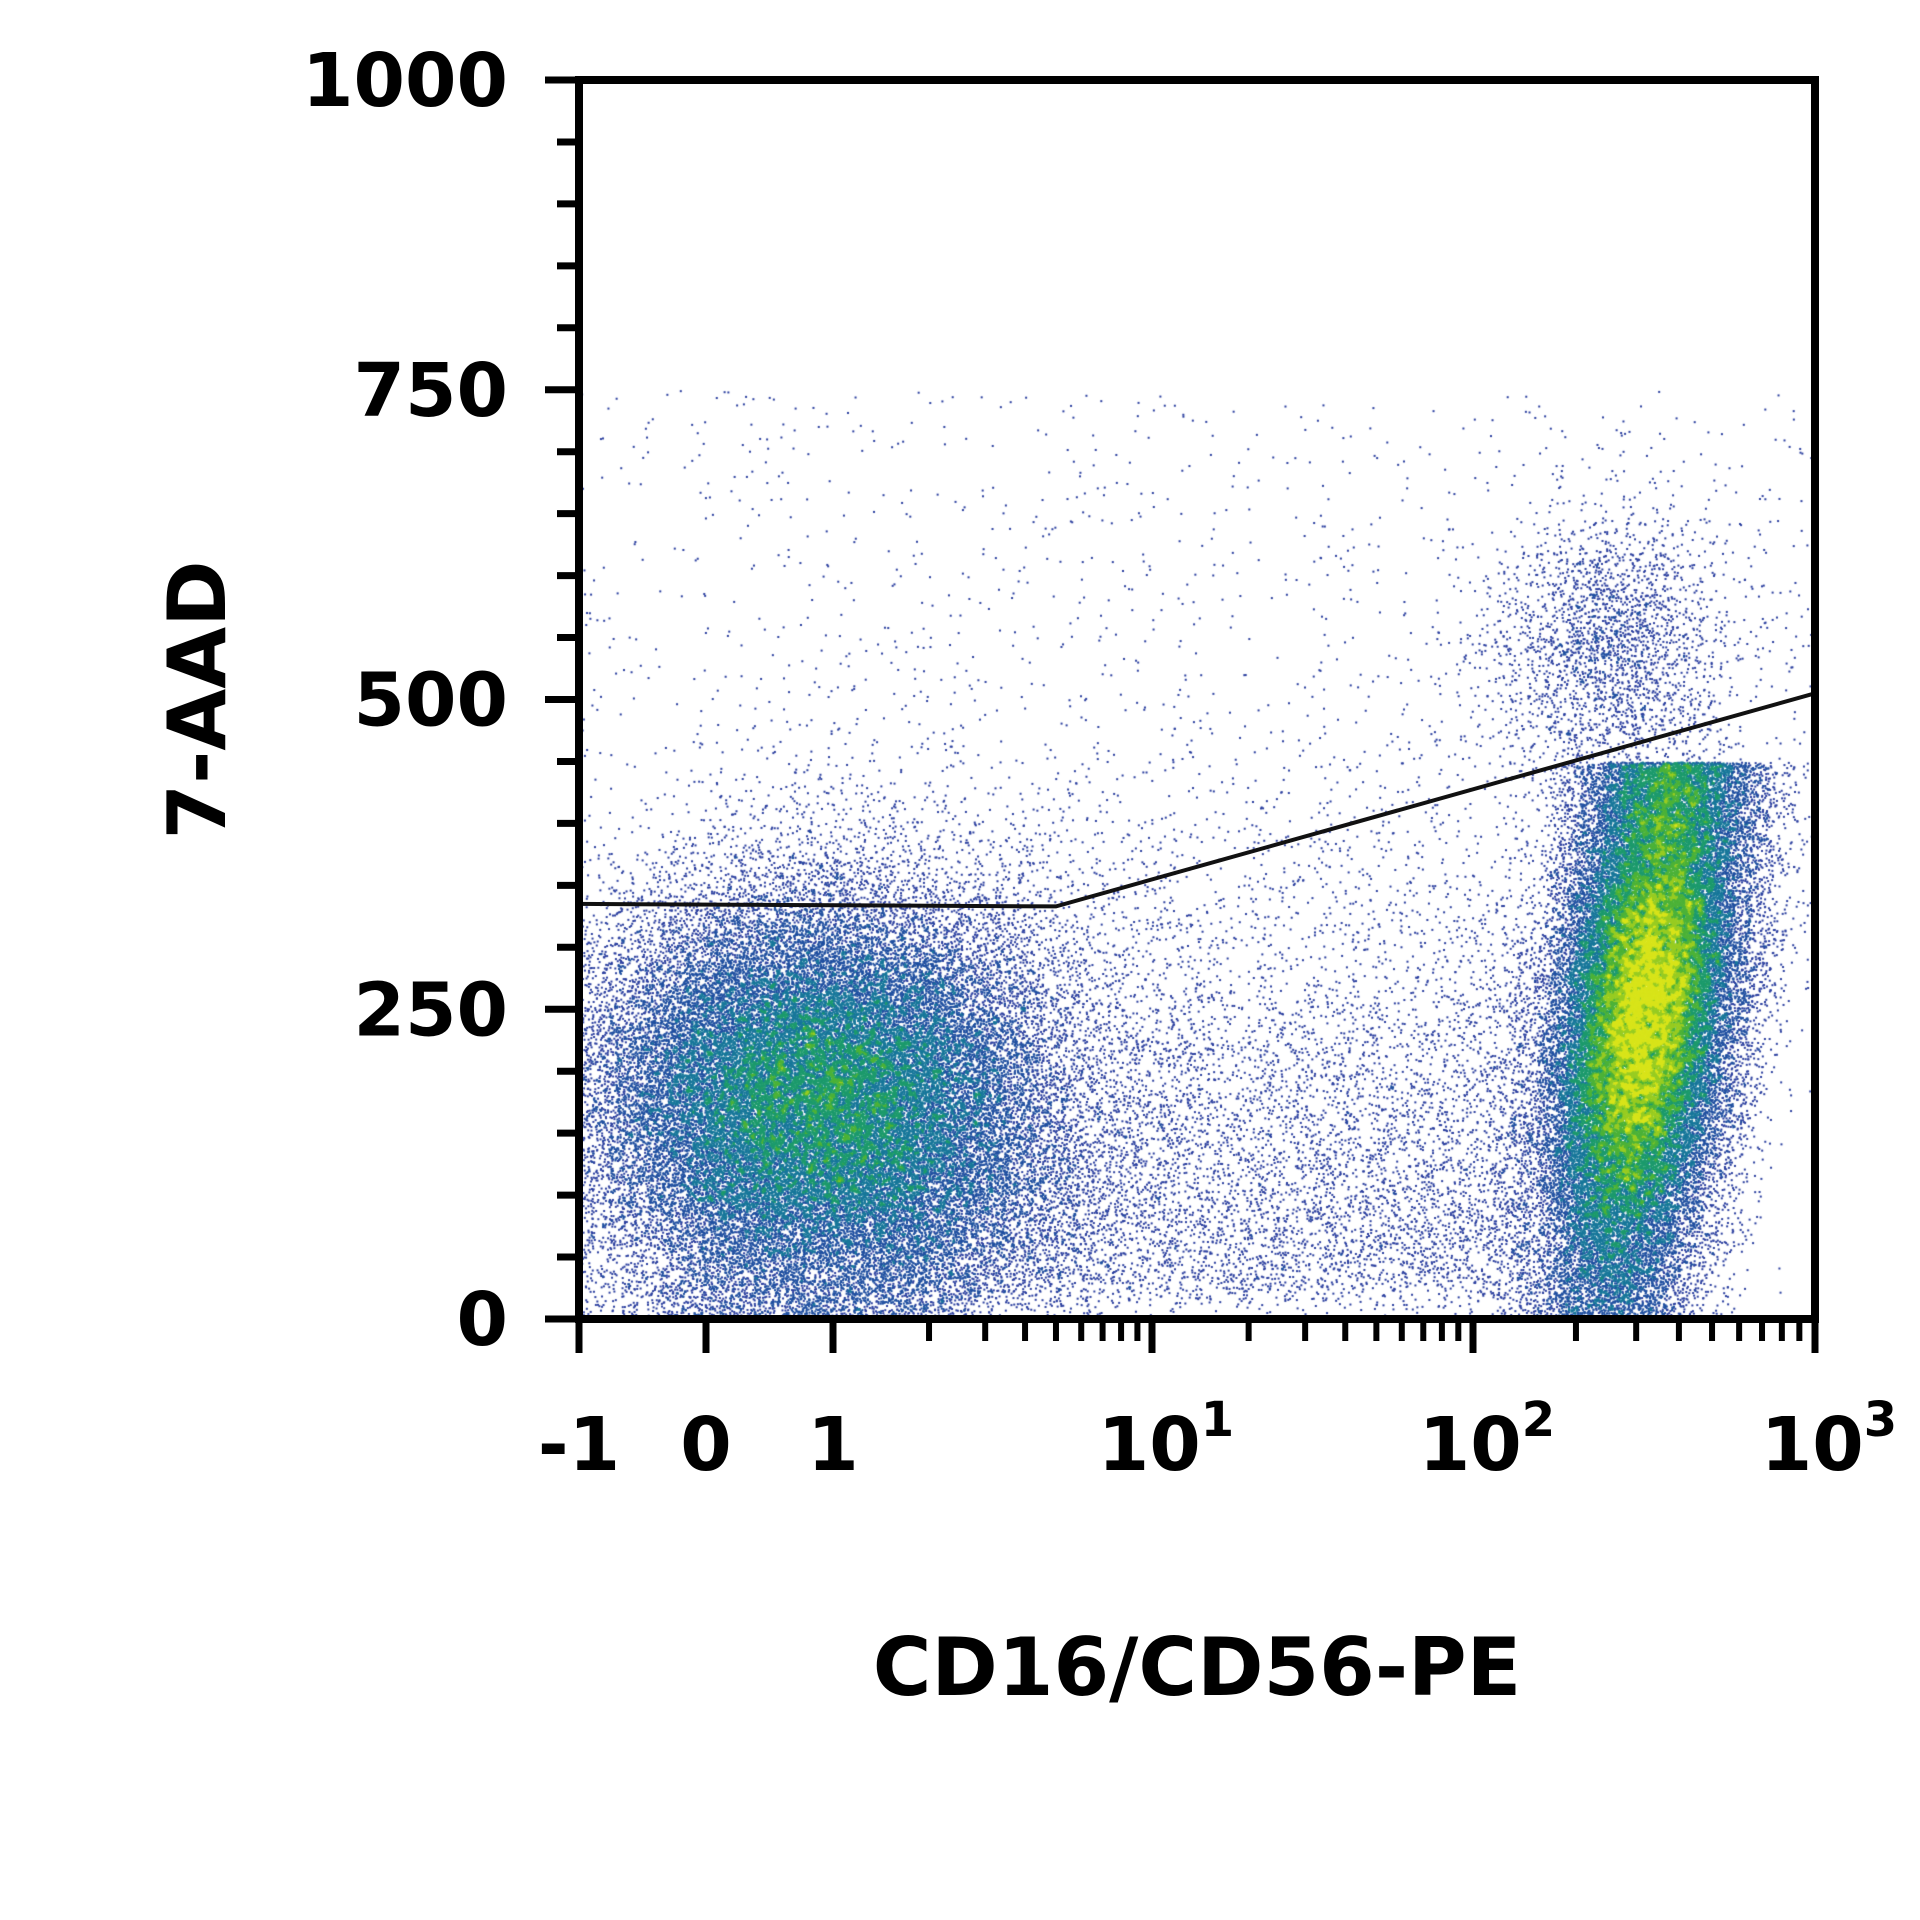 The image size is (1920, 1920). What do you see at coordinates (197, 699) in the screenshot?
I see `y-axis-title: 7-AAD` at bounding box center [197, 699].